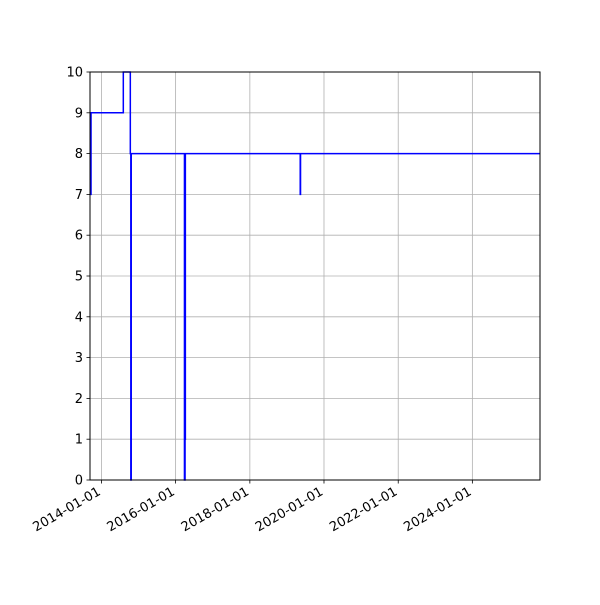 The width and height of the screenshot is (600, 605). Describe the element at coordinates (79, 440) in the screenshot. I see `y-tick-label: 1` at that location.